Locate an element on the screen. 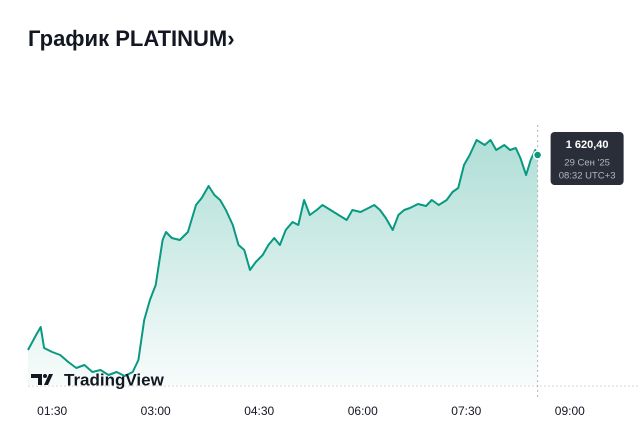  x-tick-label: 03:00 is located at coordinates (156, 411).